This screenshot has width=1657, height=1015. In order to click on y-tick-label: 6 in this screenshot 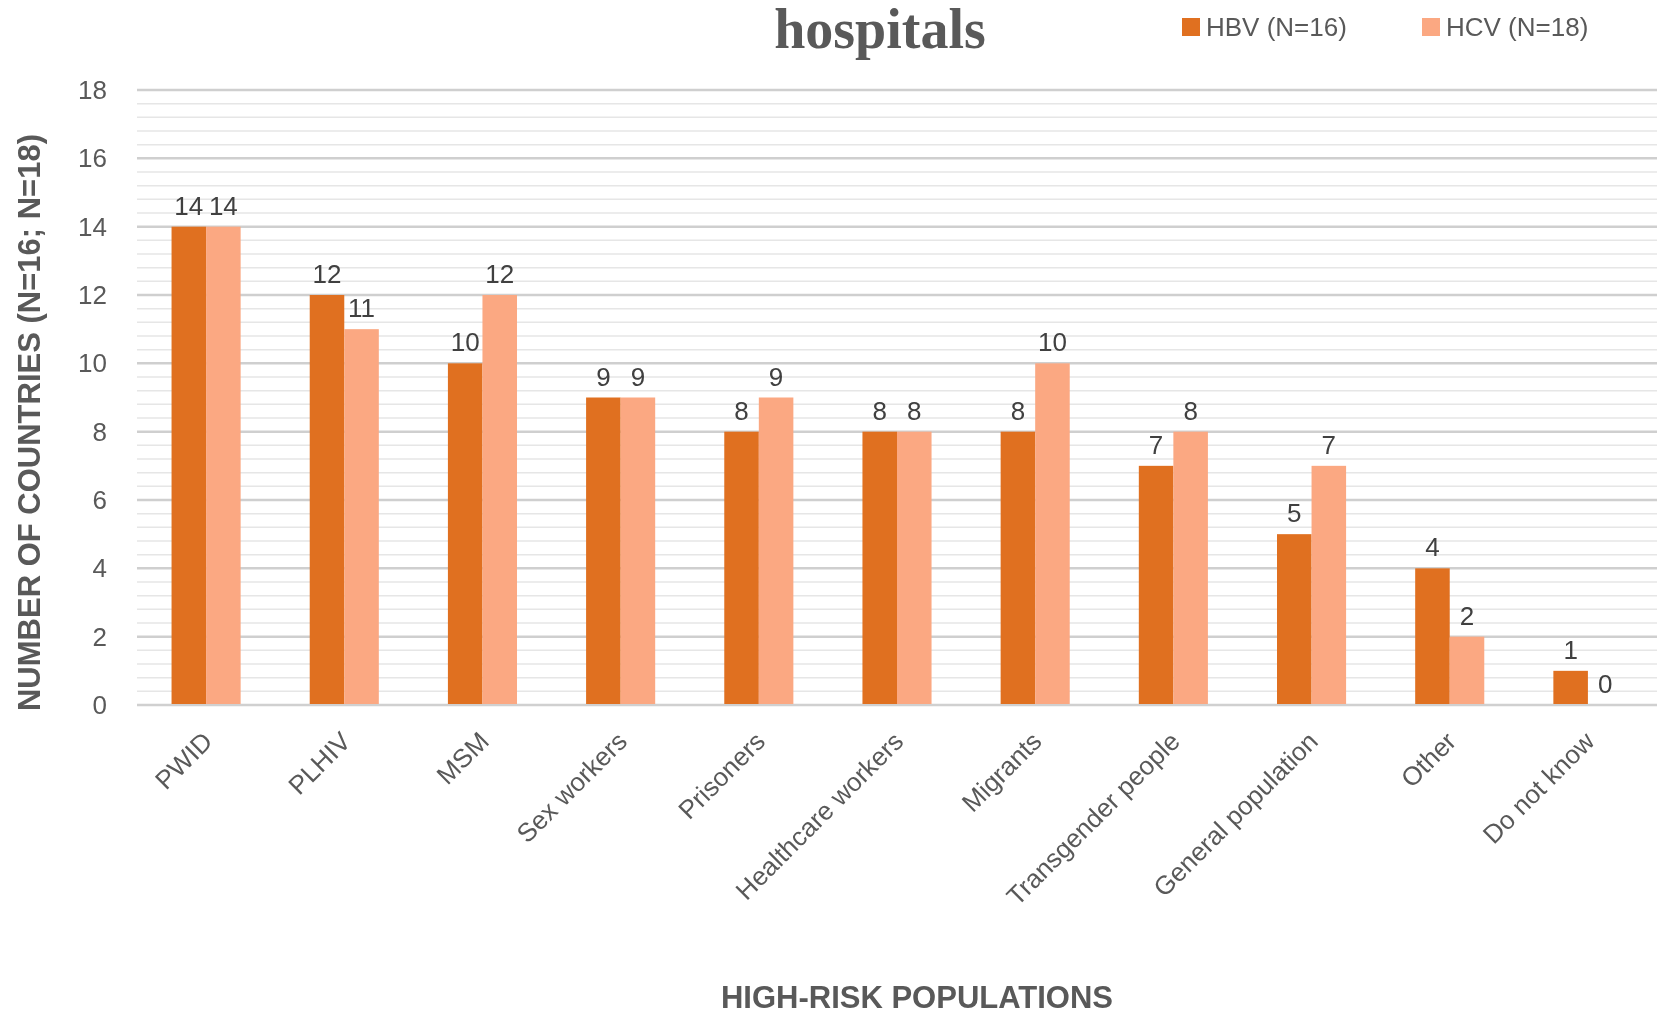, I will do `click(99, 500)`.